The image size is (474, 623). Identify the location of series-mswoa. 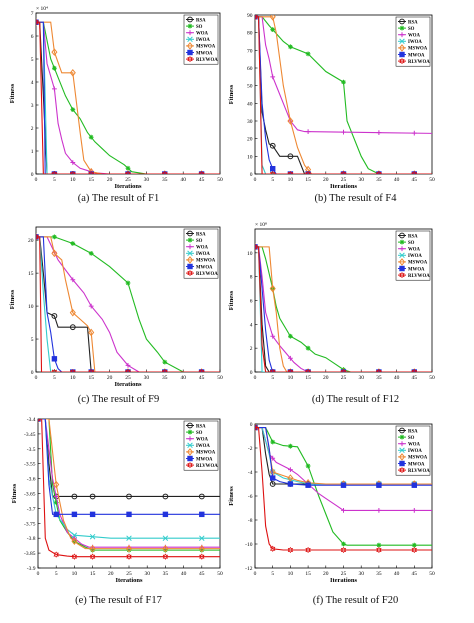
(129, 486).